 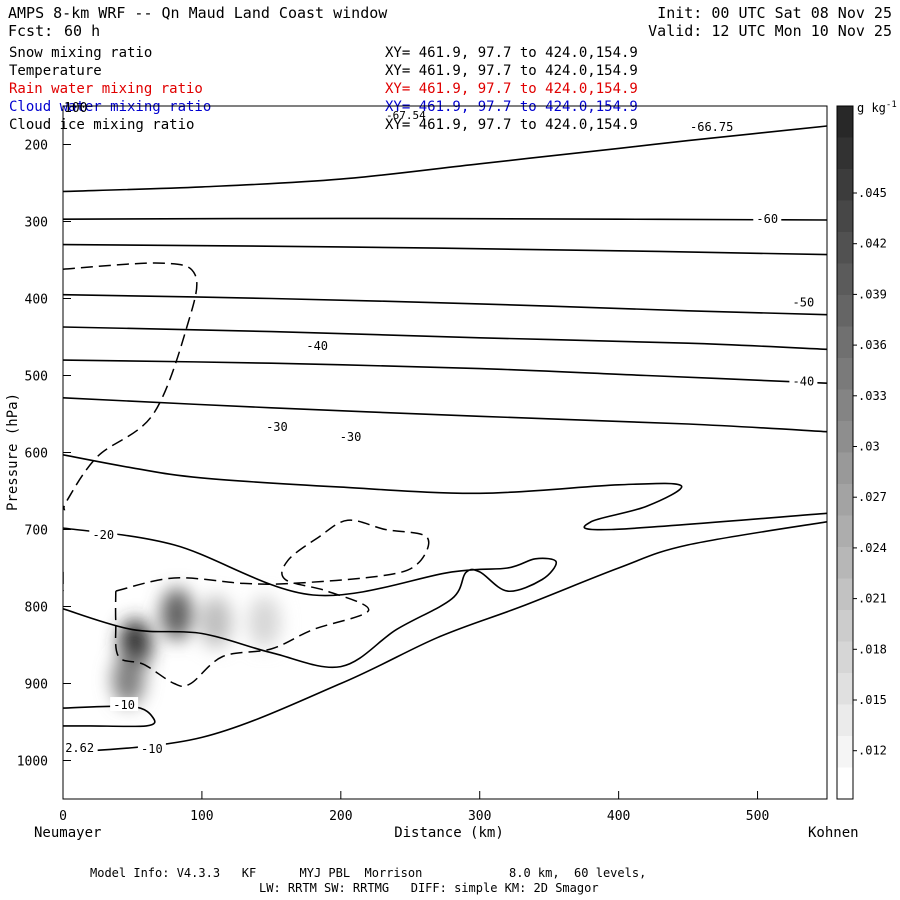 What do you see at coordinates (770, 31) in the screenshot?
I see `valid-time: Valid: 12 UTC Mon 10 Nov 25` at bounding box center [770, 31].